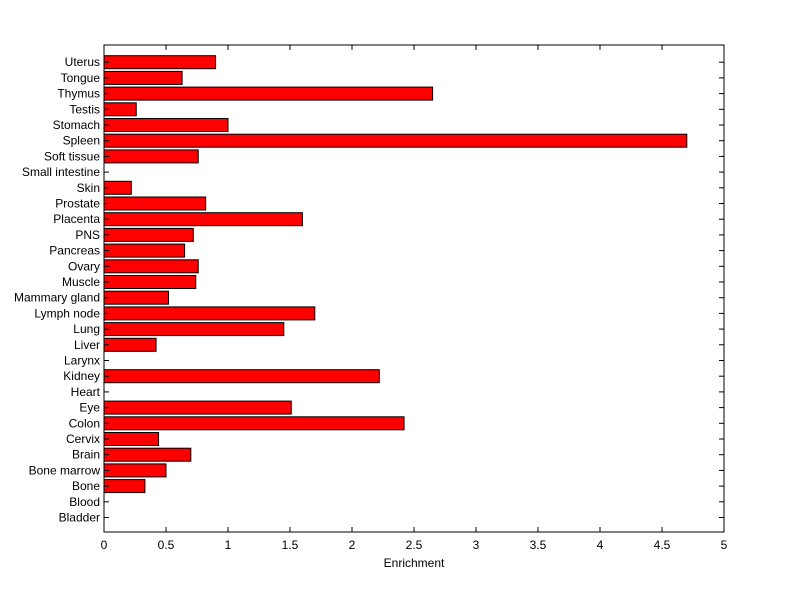 The height and width of the screenshot is (599, 800). What do you see at coordinates (151, 266) in the screenshot?
I see `bar-ovary` at bounding box center [151, 266].